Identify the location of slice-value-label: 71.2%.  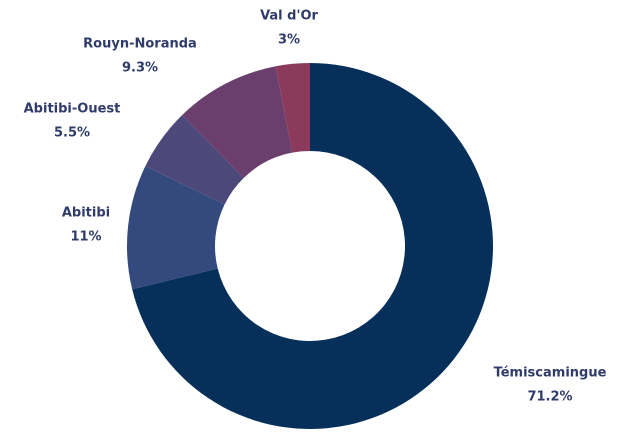
(549, 397).